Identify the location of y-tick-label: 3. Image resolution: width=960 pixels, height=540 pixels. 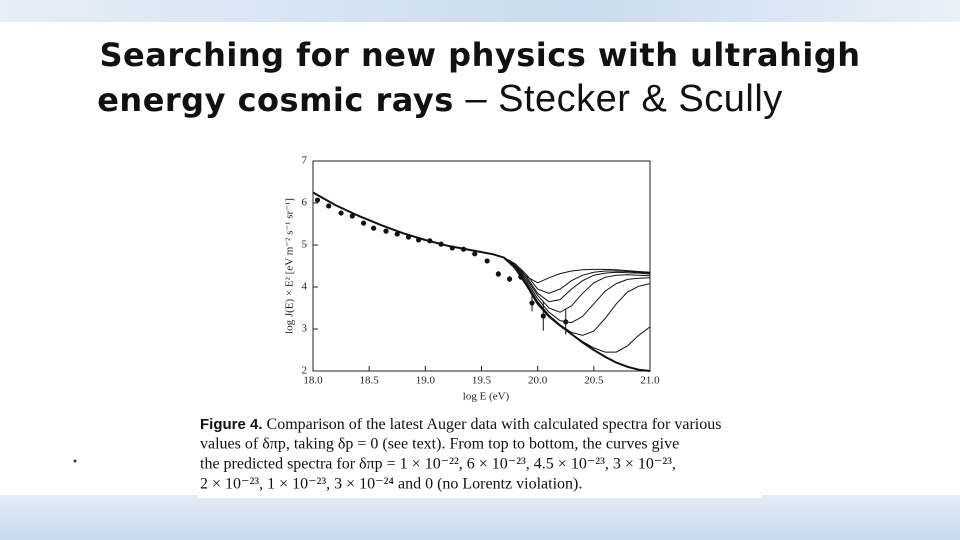
(305, 329).